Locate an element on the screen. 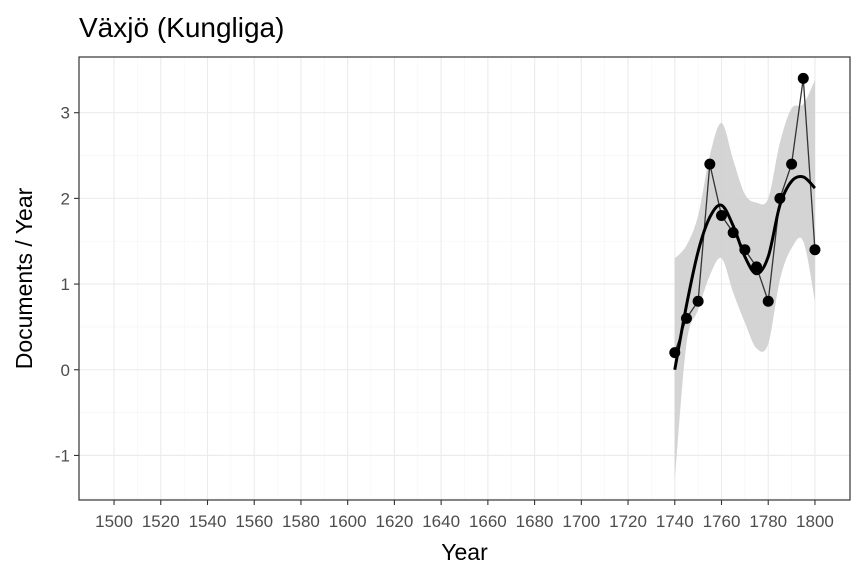 The height and width of the screenshot is (576, 864). x-tick-label: 1560 is located at coordinates (254, 521).